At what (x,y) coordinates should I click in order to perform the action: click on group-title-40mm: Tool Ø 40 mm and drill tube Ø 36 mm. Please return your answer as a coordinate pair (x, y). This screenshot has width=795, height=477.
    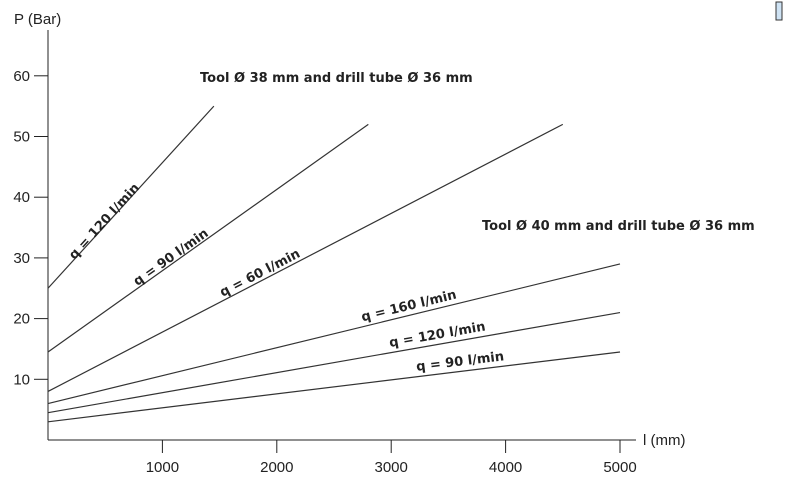
    Looking at the image, I should click on (618, 226).